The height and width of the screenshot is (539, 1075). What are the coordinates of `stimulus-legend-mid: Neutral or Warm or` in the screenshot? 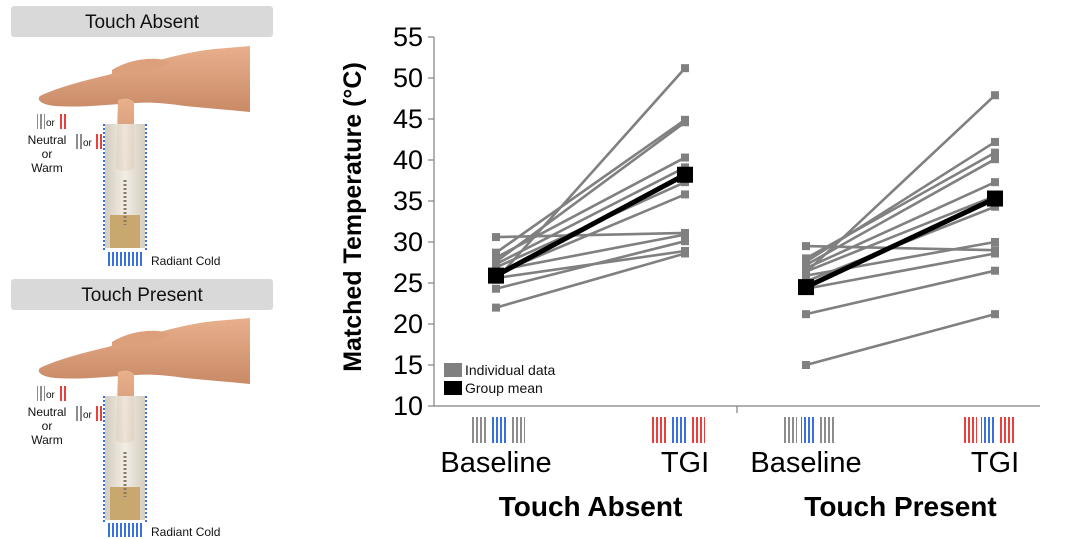 It's located at (65, 154).